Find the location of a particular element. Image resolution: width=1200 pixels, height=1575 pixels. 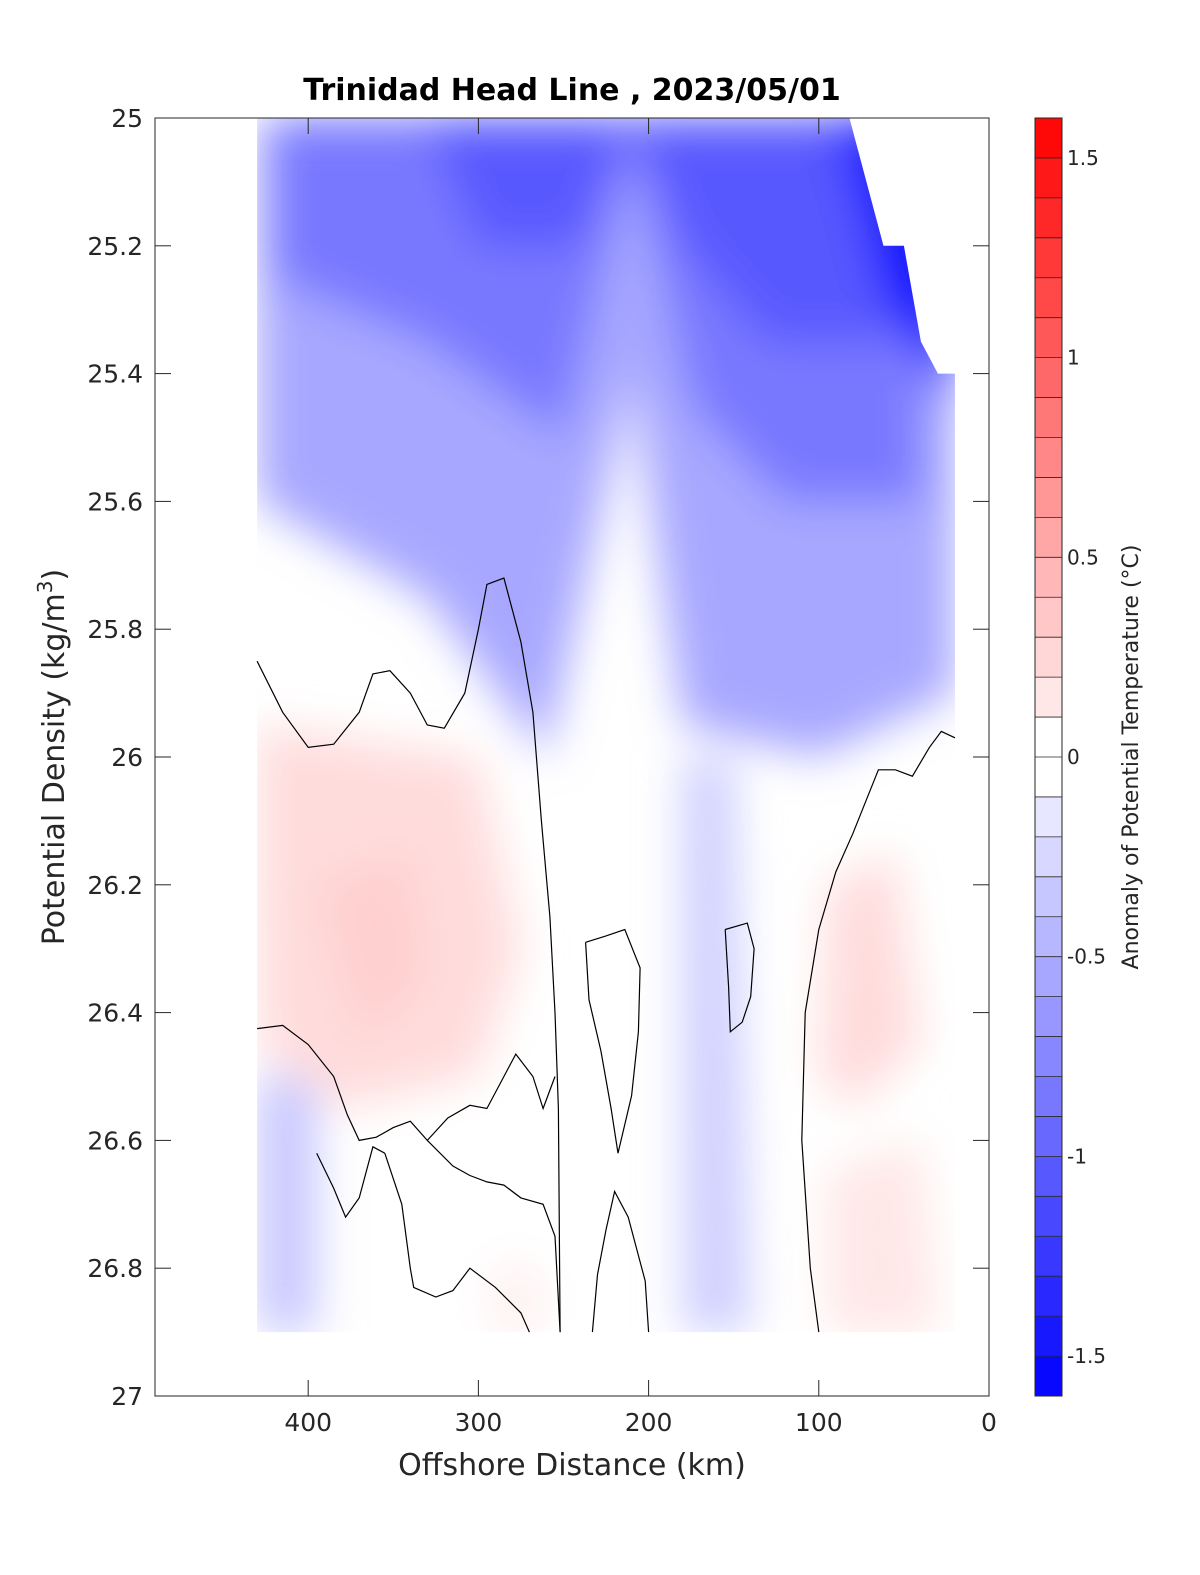

y-tick-label: 26.8 is located at coordinates (115, 1268).